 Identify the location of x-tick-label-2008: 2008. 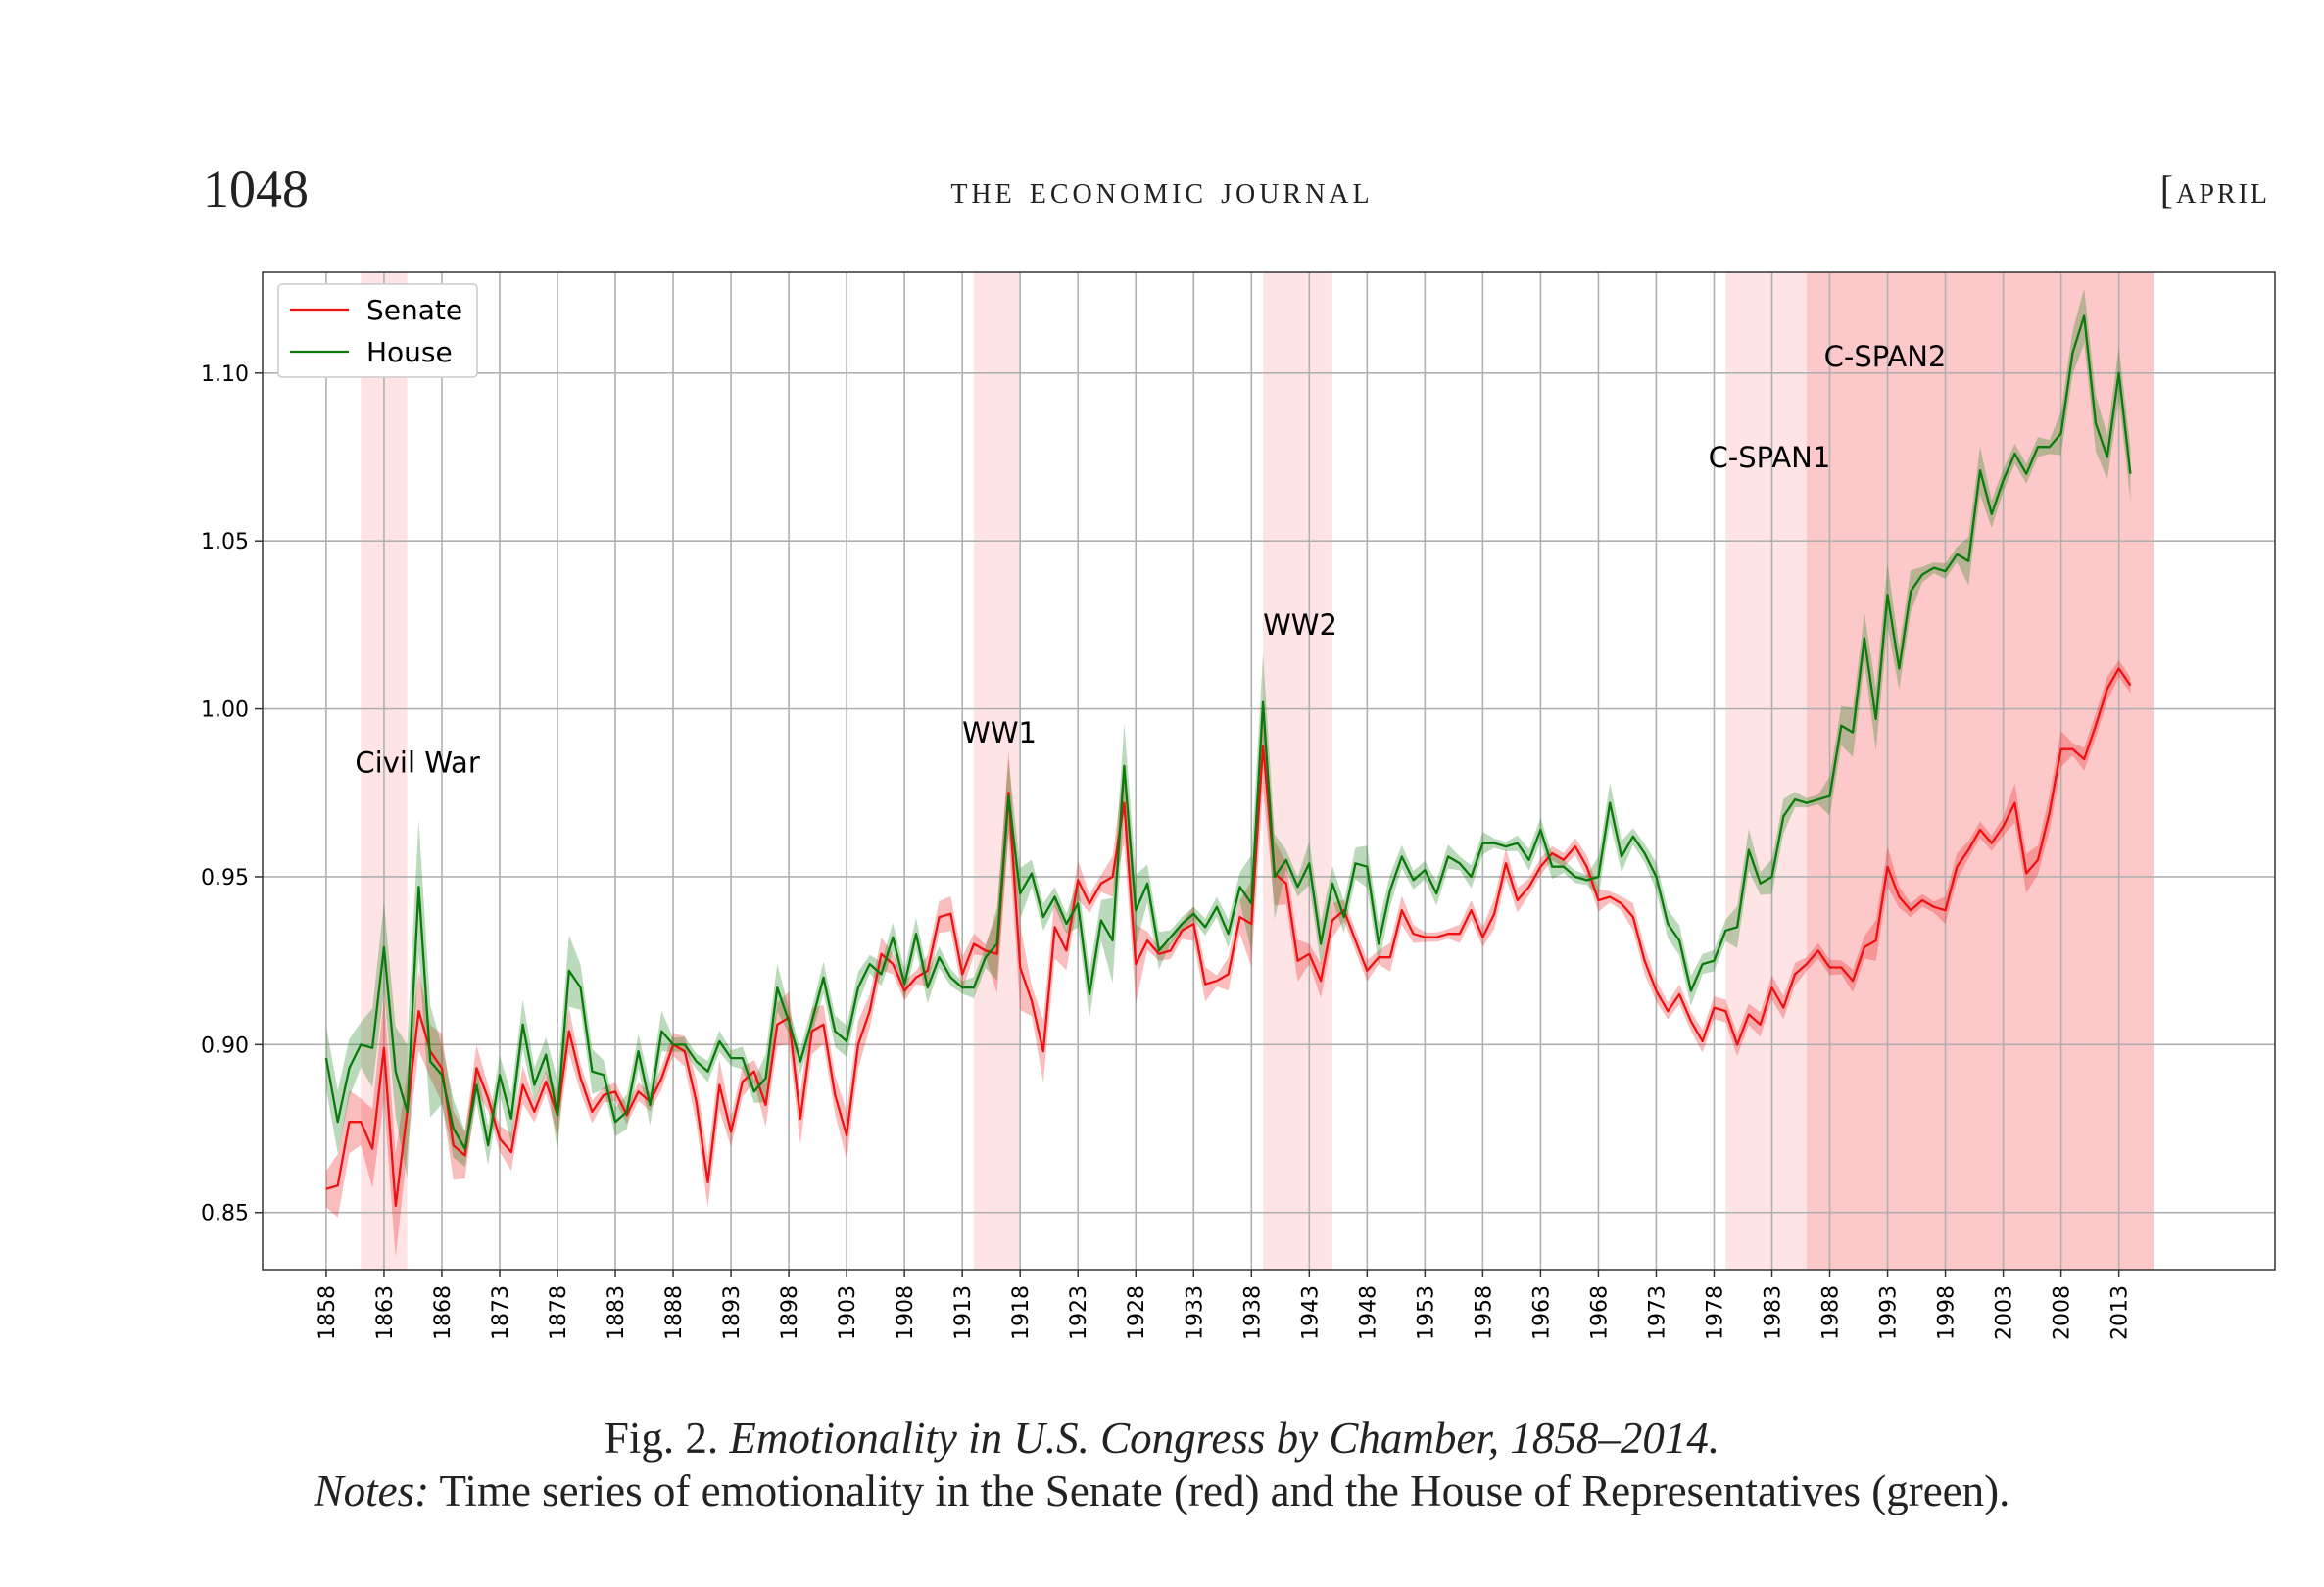
(2063, 1312).